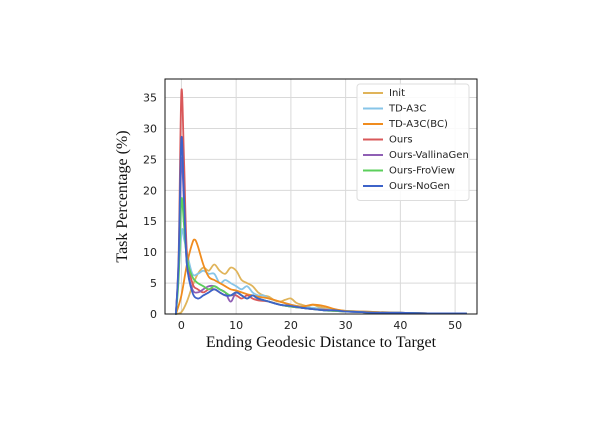 The image size is (605, 430). Describe the element at coordinates (153, 314) in the screenshot. I see `y-tick-label: 0` at that location.